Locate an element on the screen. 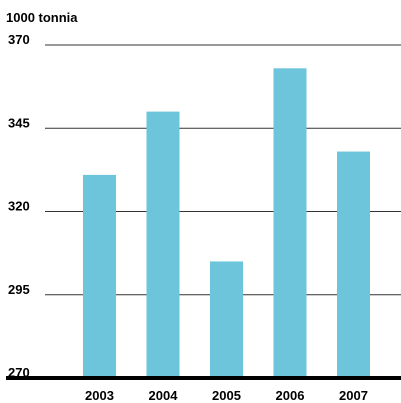 This screenshot has width=401, height=403. x-tick-label: 2003 is located at coordinates (99, 395).